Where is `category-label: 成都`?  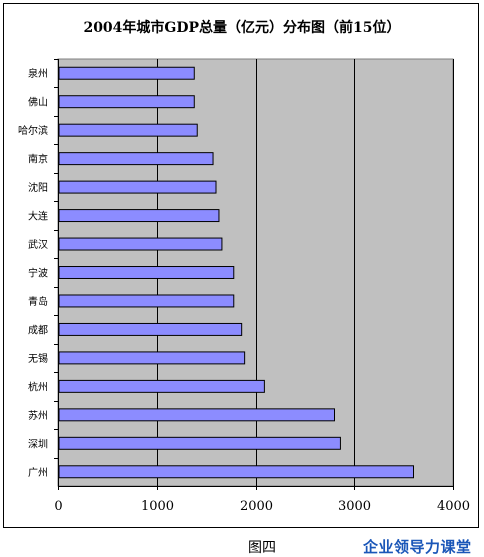
category-label: 成都 is located at coordinates (38, 330).